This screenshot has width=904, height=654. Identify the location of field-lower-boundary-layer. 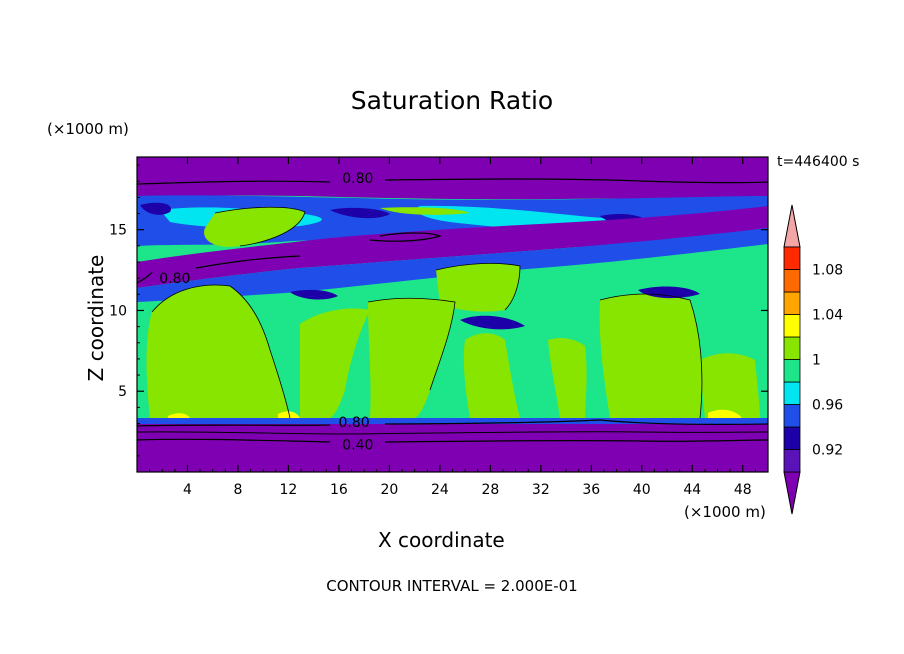
(452, 421).